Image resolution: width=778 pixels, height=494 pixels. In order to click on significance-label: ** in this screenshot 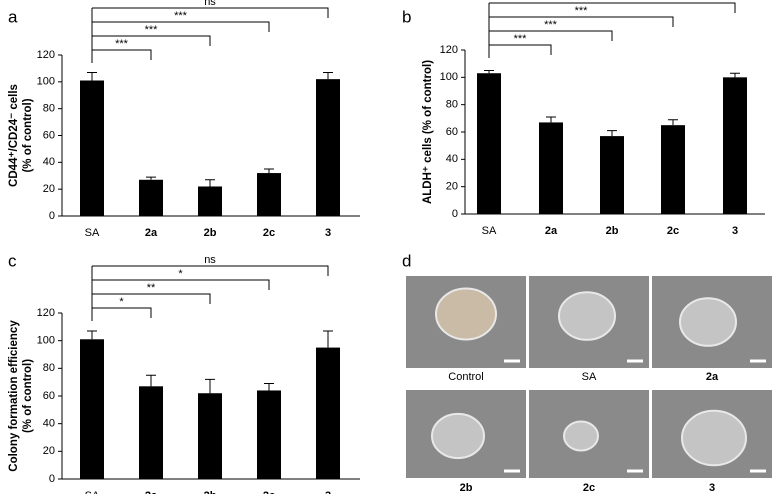, I will do `click(151, 288)`.